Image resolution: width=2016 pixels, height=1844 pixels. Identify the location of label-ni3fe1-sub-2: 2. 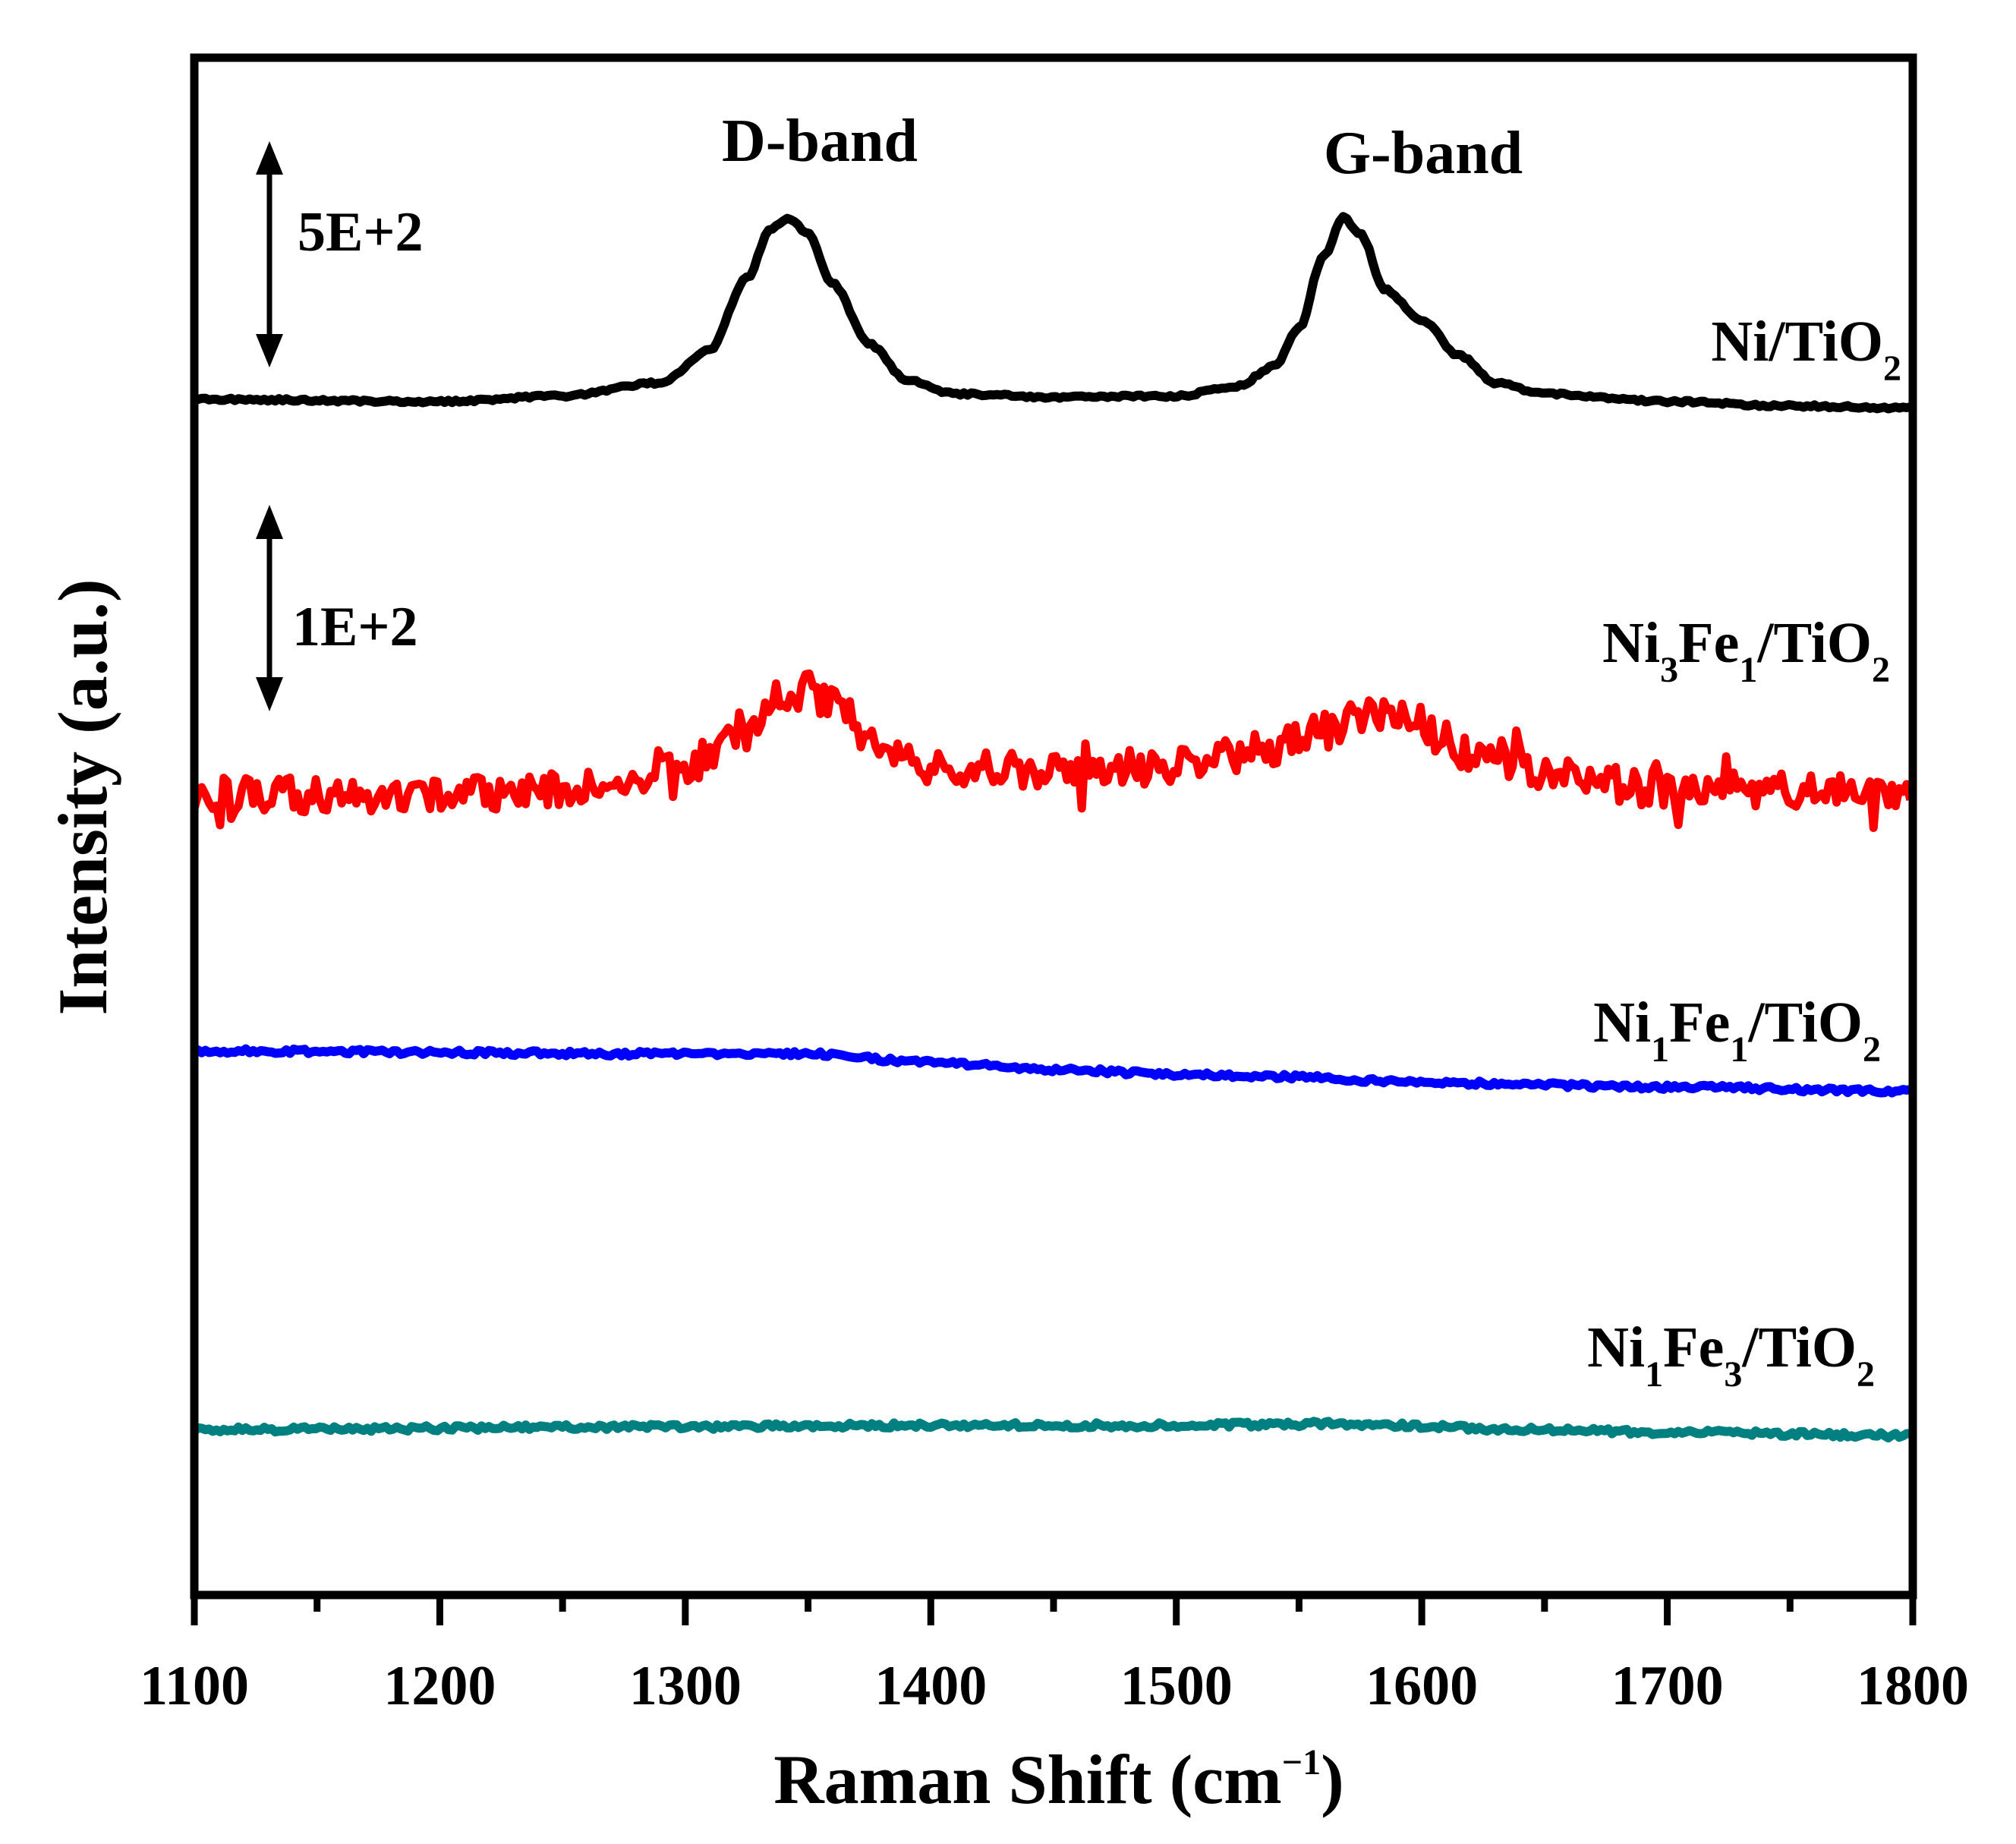
(1881, 670).